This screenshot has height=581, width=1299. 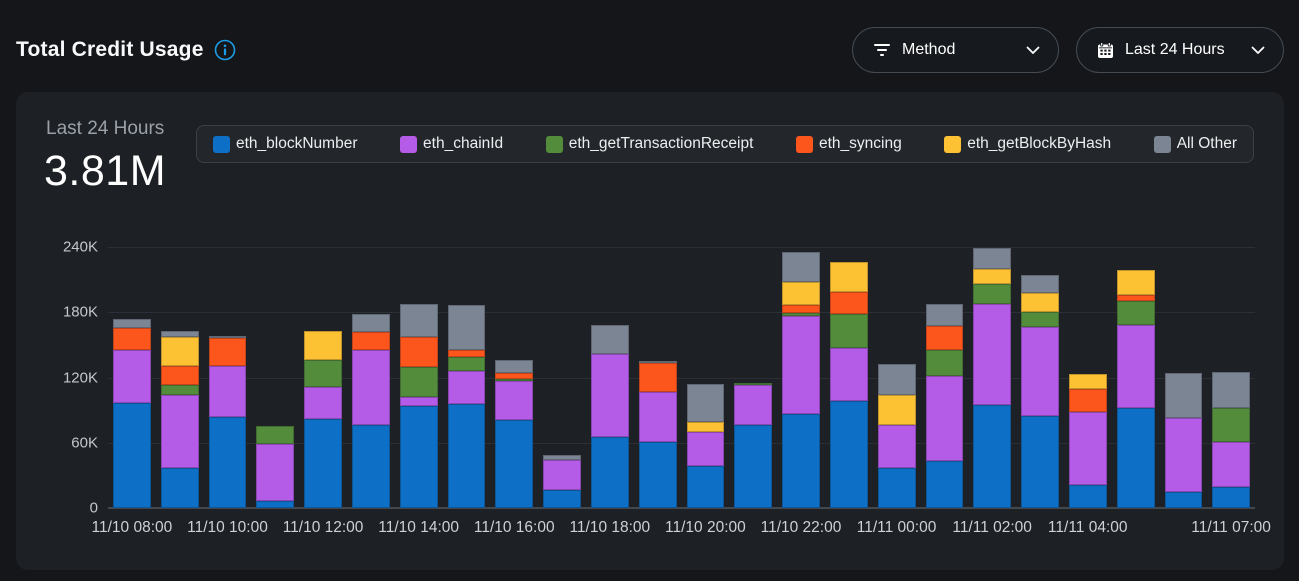 I want to click on legend-item-eth_getBlockByHash: eth_getBlockByHash, so click(x=1027, y=144).